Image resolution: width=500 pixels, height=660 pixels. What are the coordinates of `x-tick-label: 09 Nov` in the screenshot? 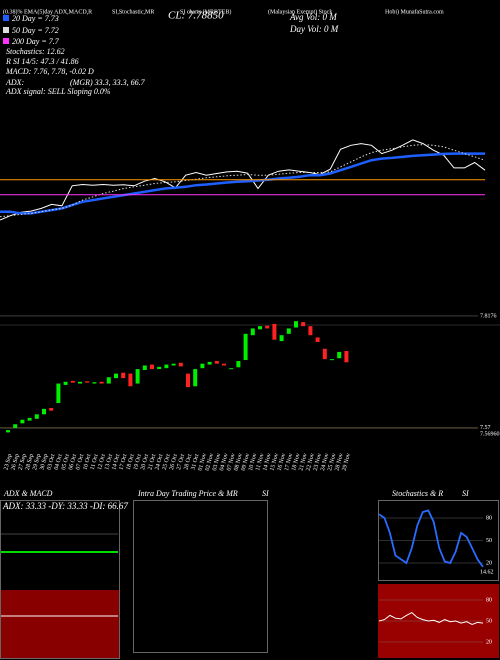 It's located at (246, 462).